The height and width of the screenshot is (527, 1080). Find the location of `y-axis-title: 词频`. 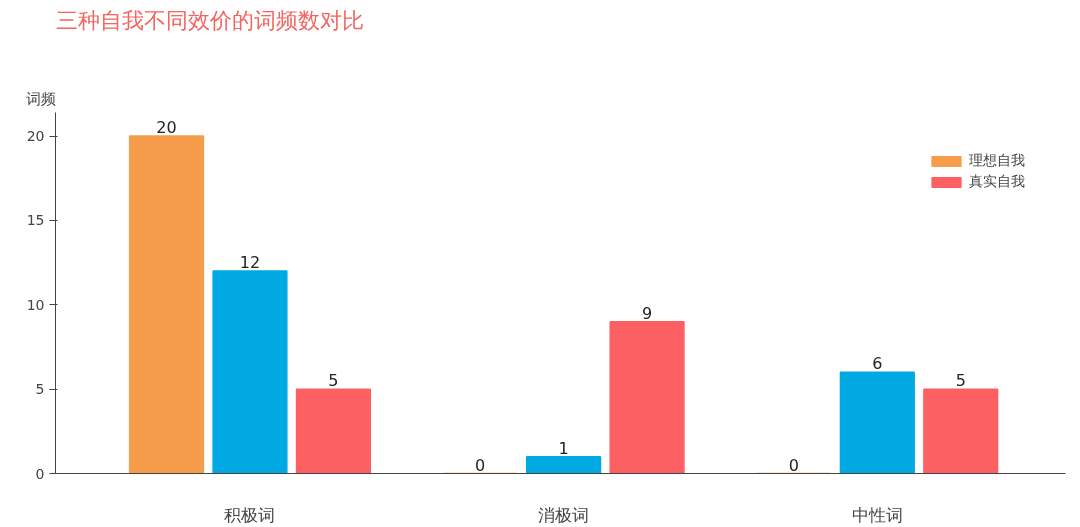

y-axis-title: 词频 is located at coordinates (40, 98).